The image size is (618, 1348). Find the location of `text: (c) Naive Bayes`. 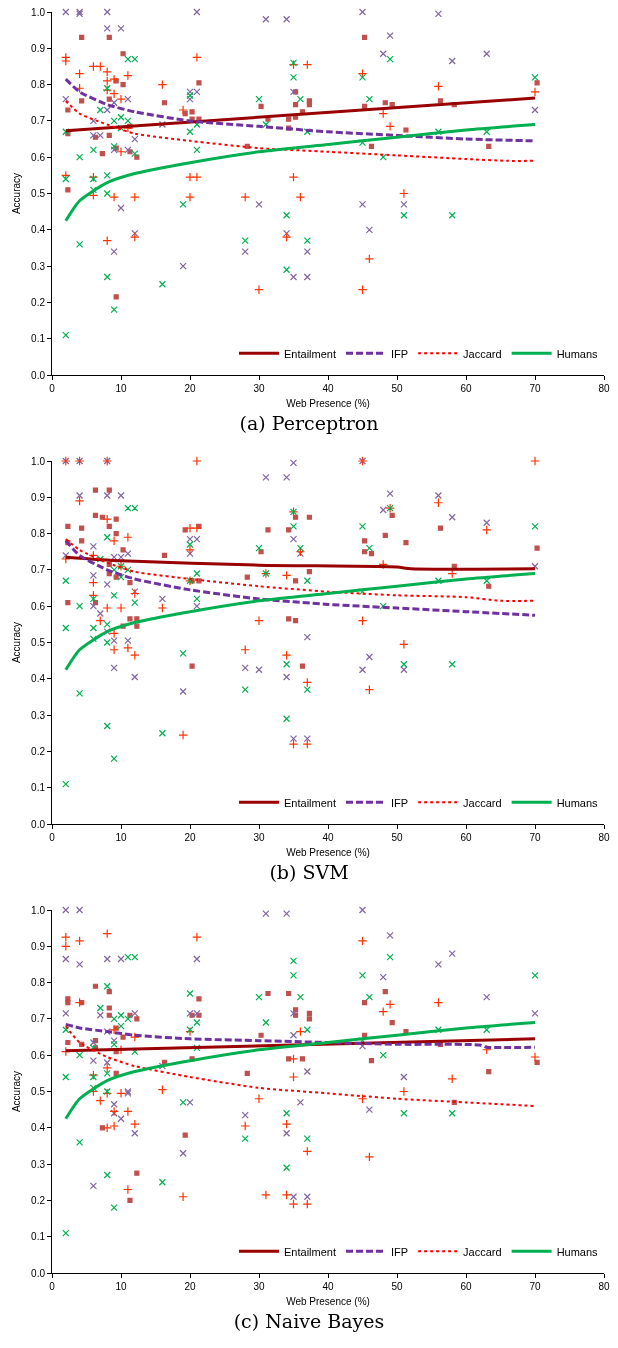

text: (c) Naive Bayes is located at coordinates (309, 1321).